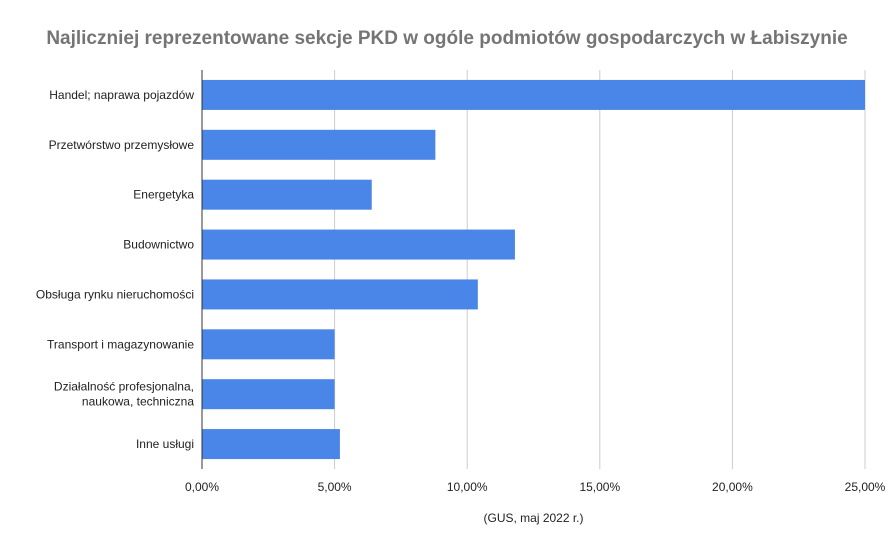  Describe the element at coordinates (138, 402) in the screenshot. I see `category-label: naukowa, techniczna` at that location.